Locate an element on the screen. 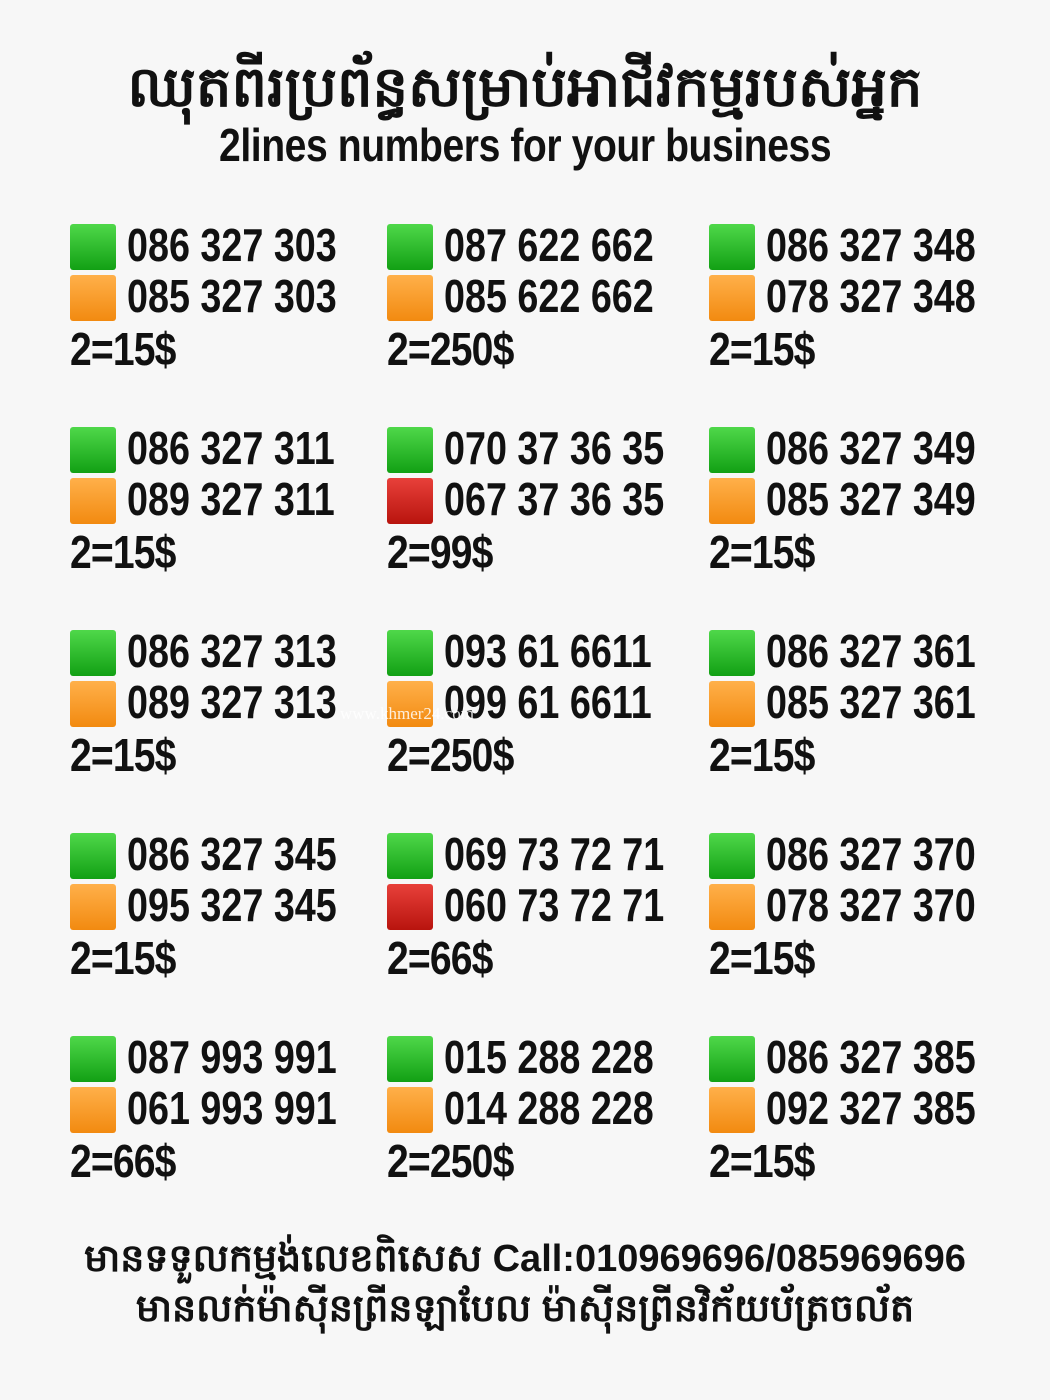  phone-number: 014 288 228 is located at coordinates (549, 1108).